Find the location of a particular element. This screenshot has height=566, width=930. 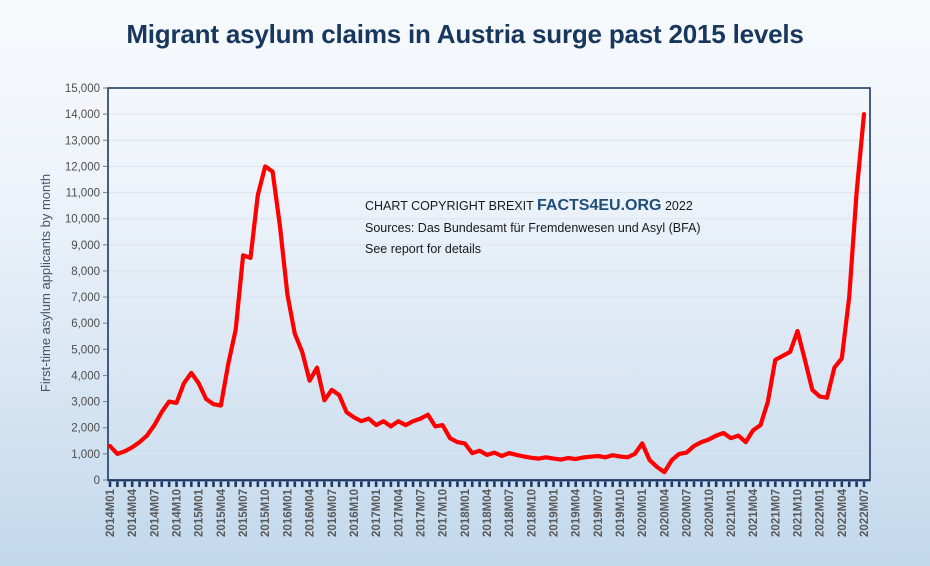

x-tick-label: 2018M01 is located at coordinates (466, 512).